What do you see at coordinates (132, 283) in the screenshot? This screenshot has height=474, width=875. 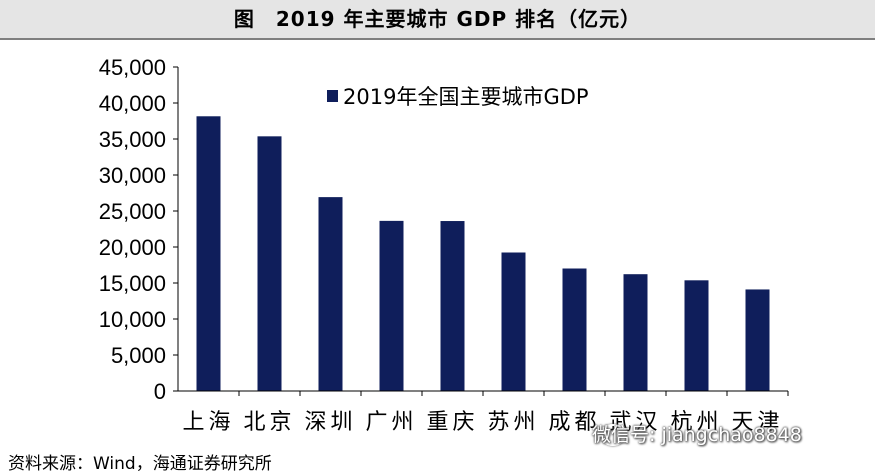 I see `y-tick-label: 15,000` at bounding box center [132, 283].